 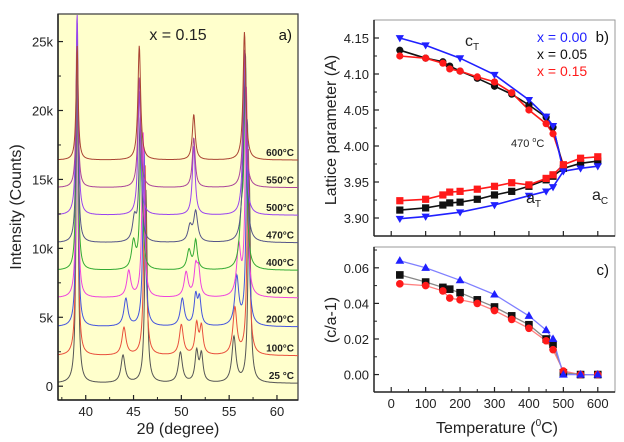 I want to click on panel-c-x-tick-label: 300, so click(x=495, y=403).